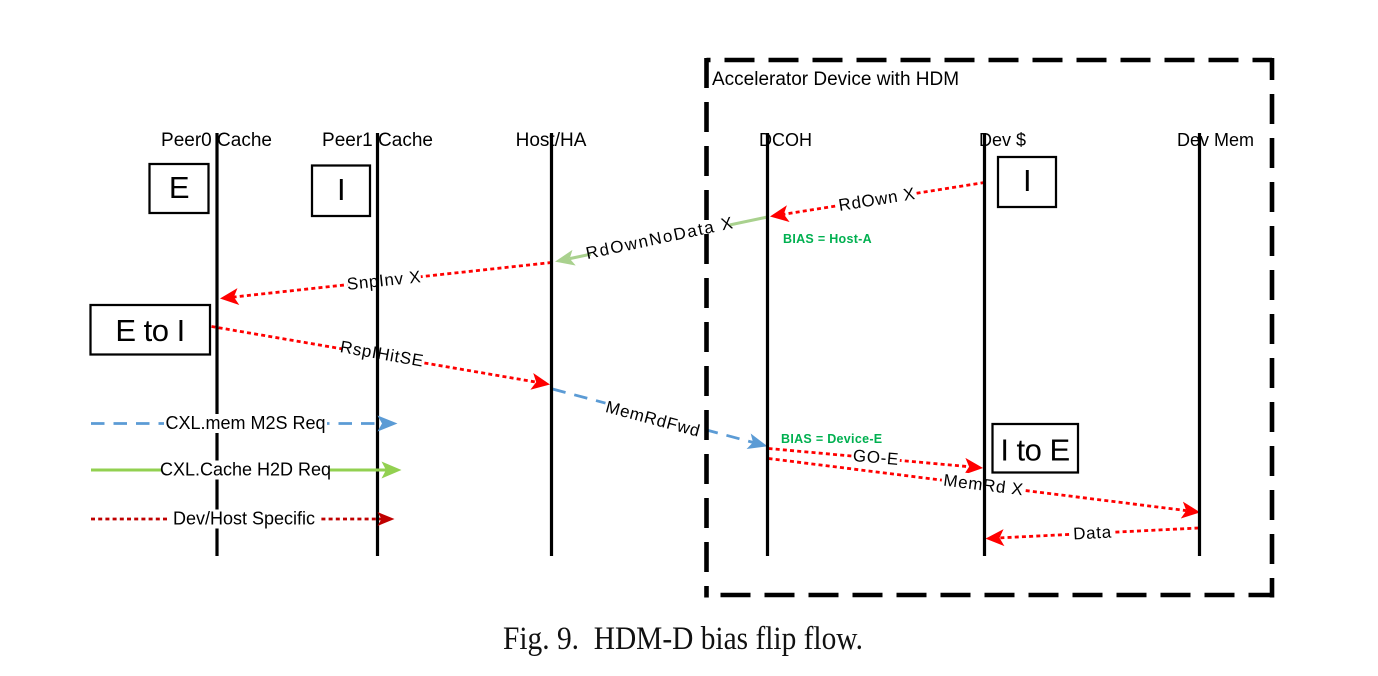 The image size is (1378, 676). I want to click on svg-text: E to I, so click(149, 330).